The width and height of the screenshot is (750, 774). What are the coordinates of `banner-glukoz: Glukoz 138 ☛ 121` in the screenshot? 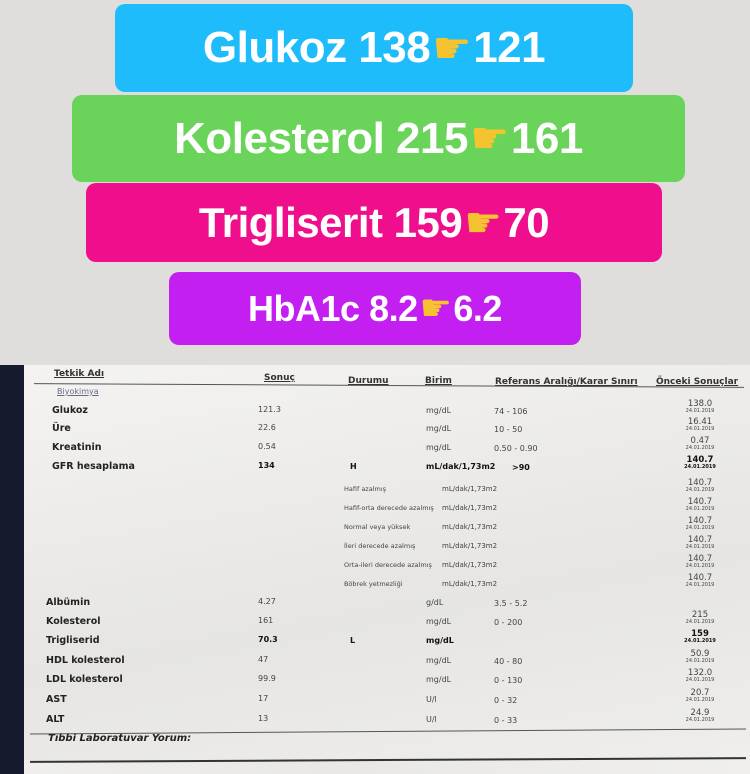 It's located at (374, 48).